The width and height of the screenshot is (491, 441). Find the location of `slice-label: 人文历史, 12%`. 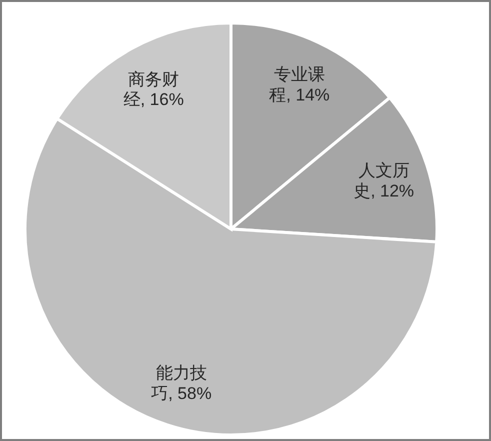

slice-label: 人文历史, 12% is located at coordinates (384, 180).